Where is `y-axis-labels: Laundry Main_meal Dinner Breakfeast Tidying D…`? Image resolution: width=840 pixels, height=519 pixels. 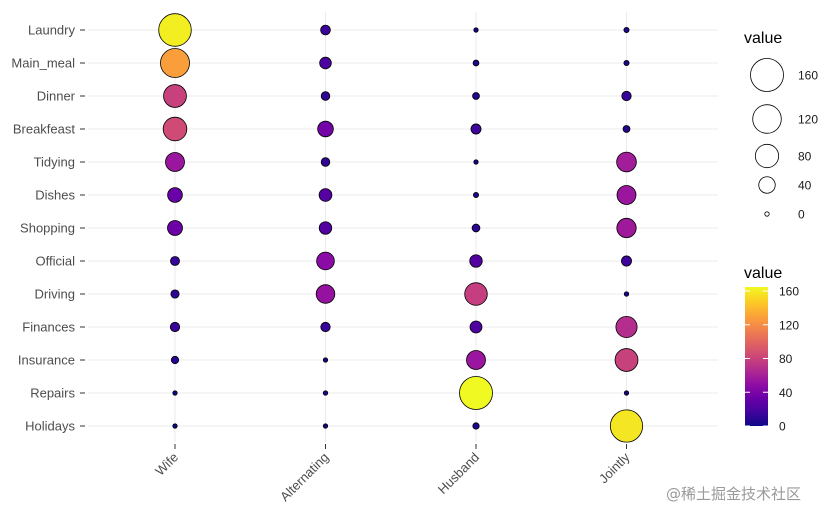 y-axis-labels: Laundry Main_meal Dinner Breakfeast Tidying D… is located at coordinates (48, 228).